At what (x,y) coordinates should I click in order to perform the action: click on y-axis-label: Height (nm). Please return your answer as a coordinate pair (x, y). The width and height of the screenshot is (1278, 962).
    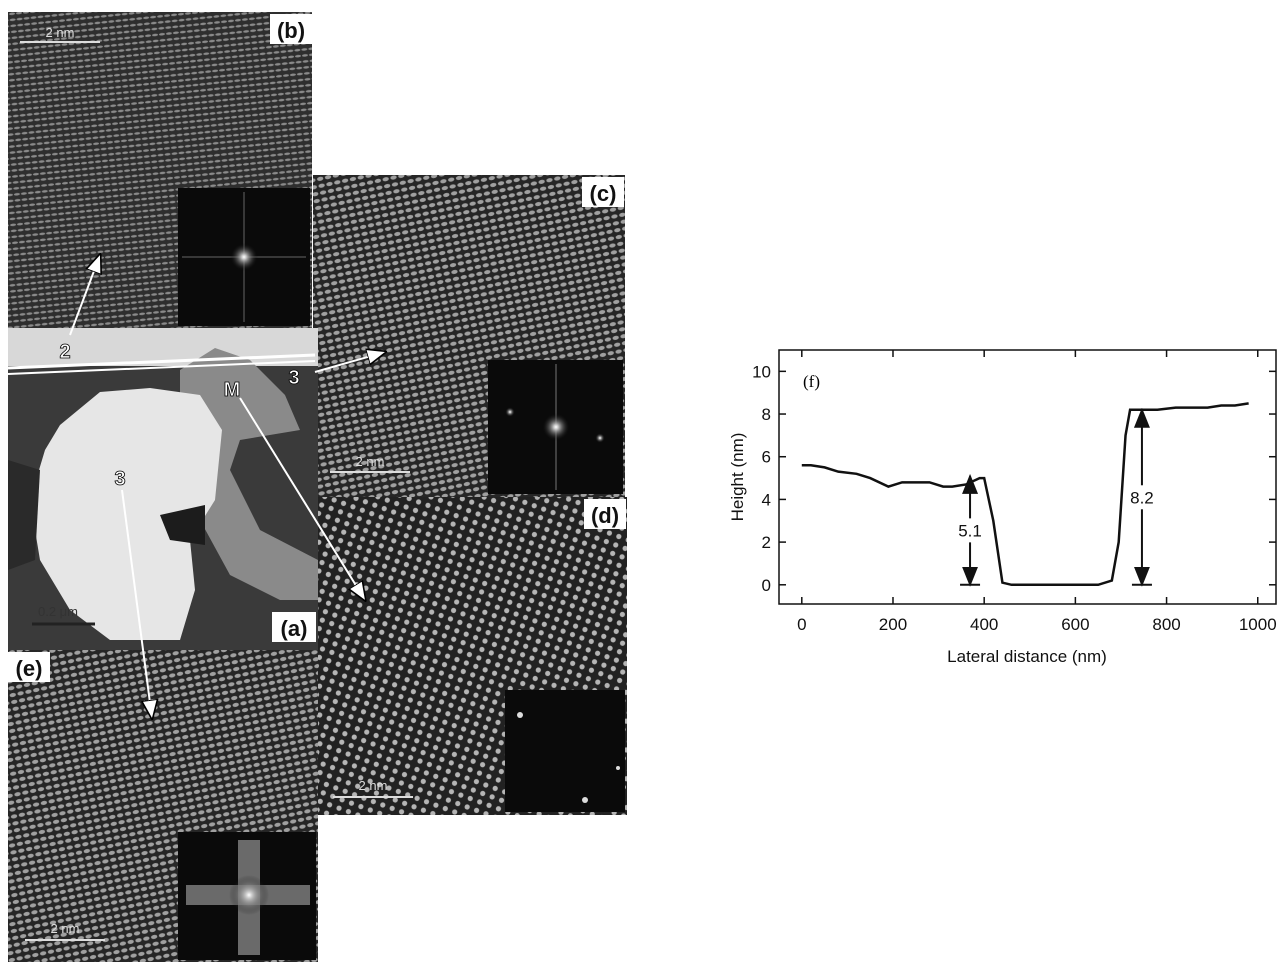
    Looking at the image, I should click on (737, 477).